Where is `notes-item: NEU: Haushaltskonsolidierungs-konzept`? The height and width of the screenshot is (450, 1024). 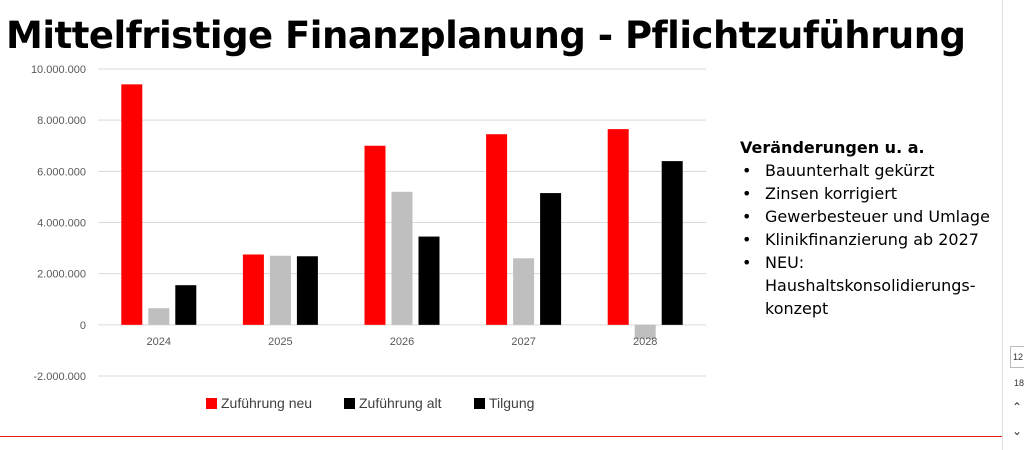 notes-item: NEU: Haushaltskonsolidierungs-konzept is located at coordinates (865, 285).